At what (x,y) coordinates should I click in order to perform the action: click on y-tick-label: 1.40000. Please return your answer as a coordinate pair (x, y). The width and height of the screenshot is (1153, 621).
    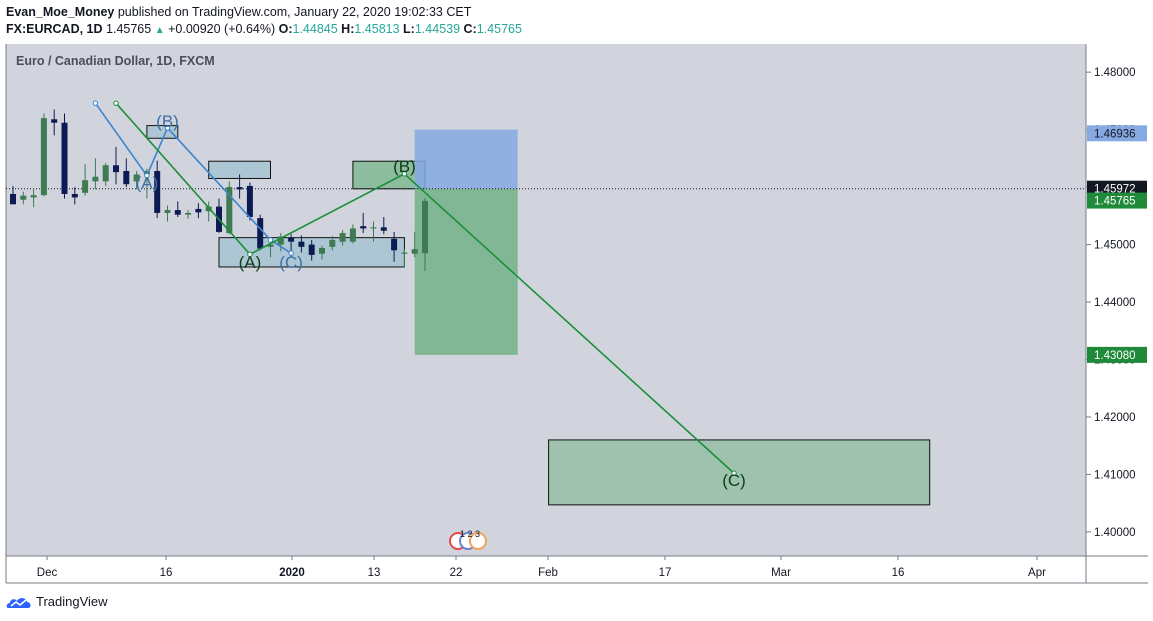
    Looking at the image, I should click on (1115, 533).